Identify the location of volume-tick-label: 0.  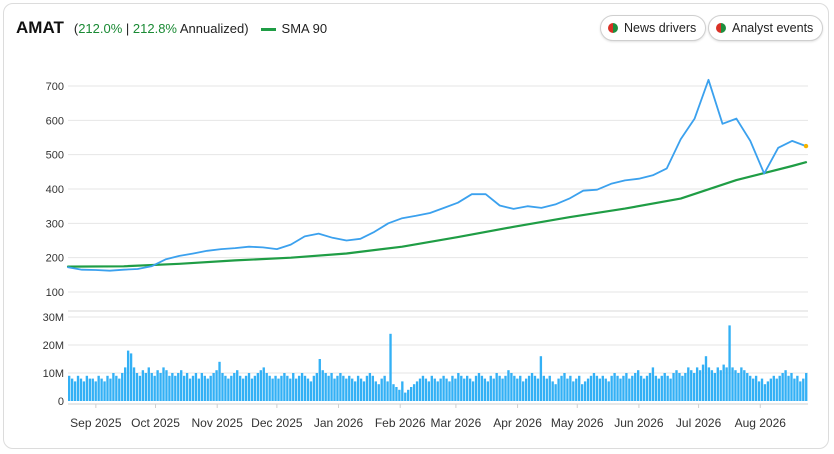
(61, 402).